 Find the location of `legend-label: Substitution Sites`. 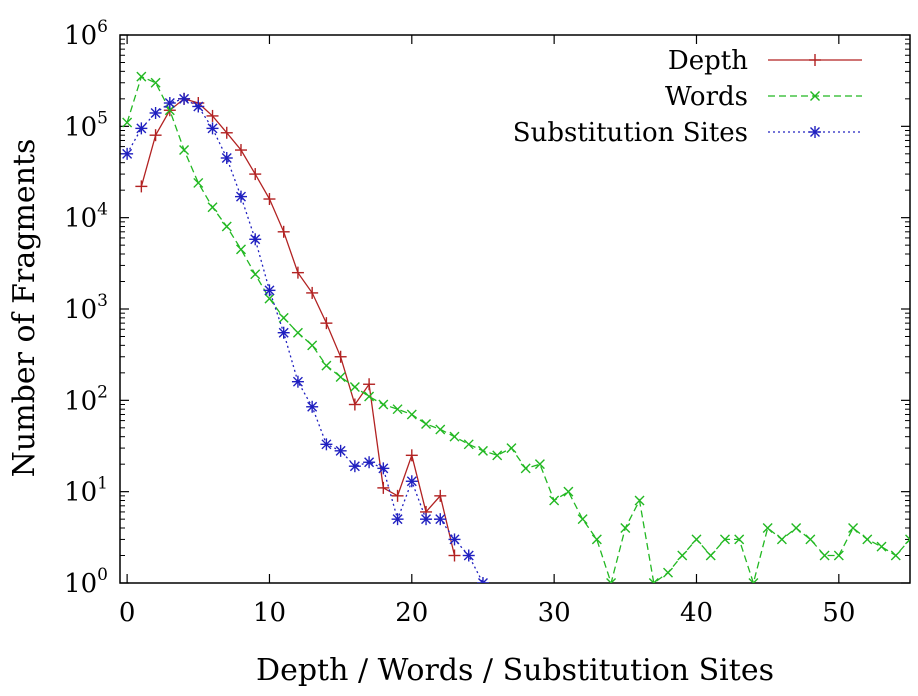

legend-label: Substitution Sites is located at coordinates (630, 133).